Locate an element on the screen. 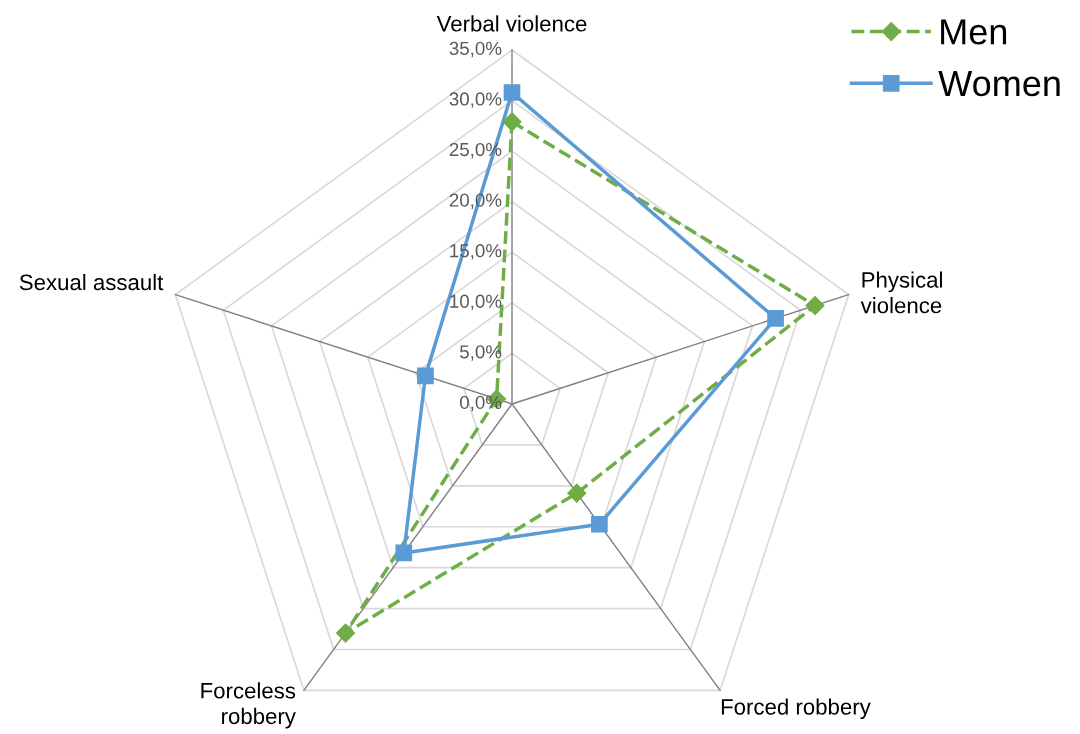 The height and width of the screenshot is (734, 1080). legend-label: Men is located at coordinates (974, 32).